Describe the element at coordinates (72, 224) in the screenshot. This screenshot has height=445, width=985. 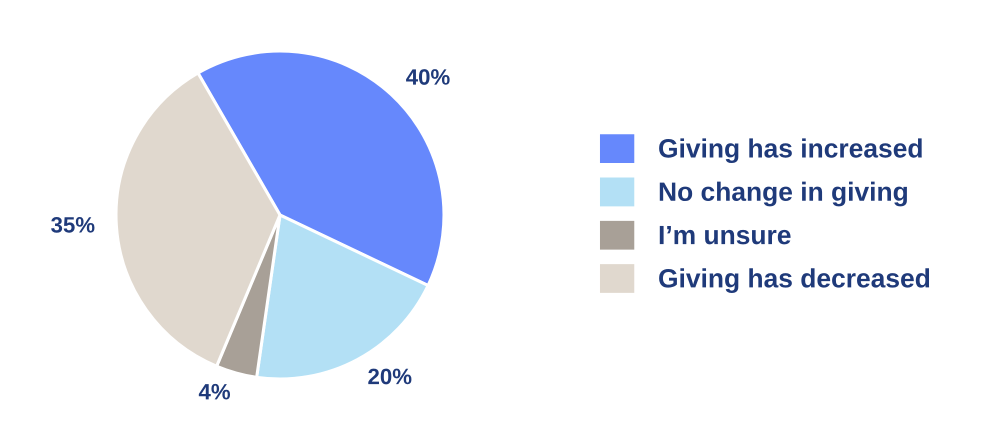
I see `data-label: 35%` at that location.